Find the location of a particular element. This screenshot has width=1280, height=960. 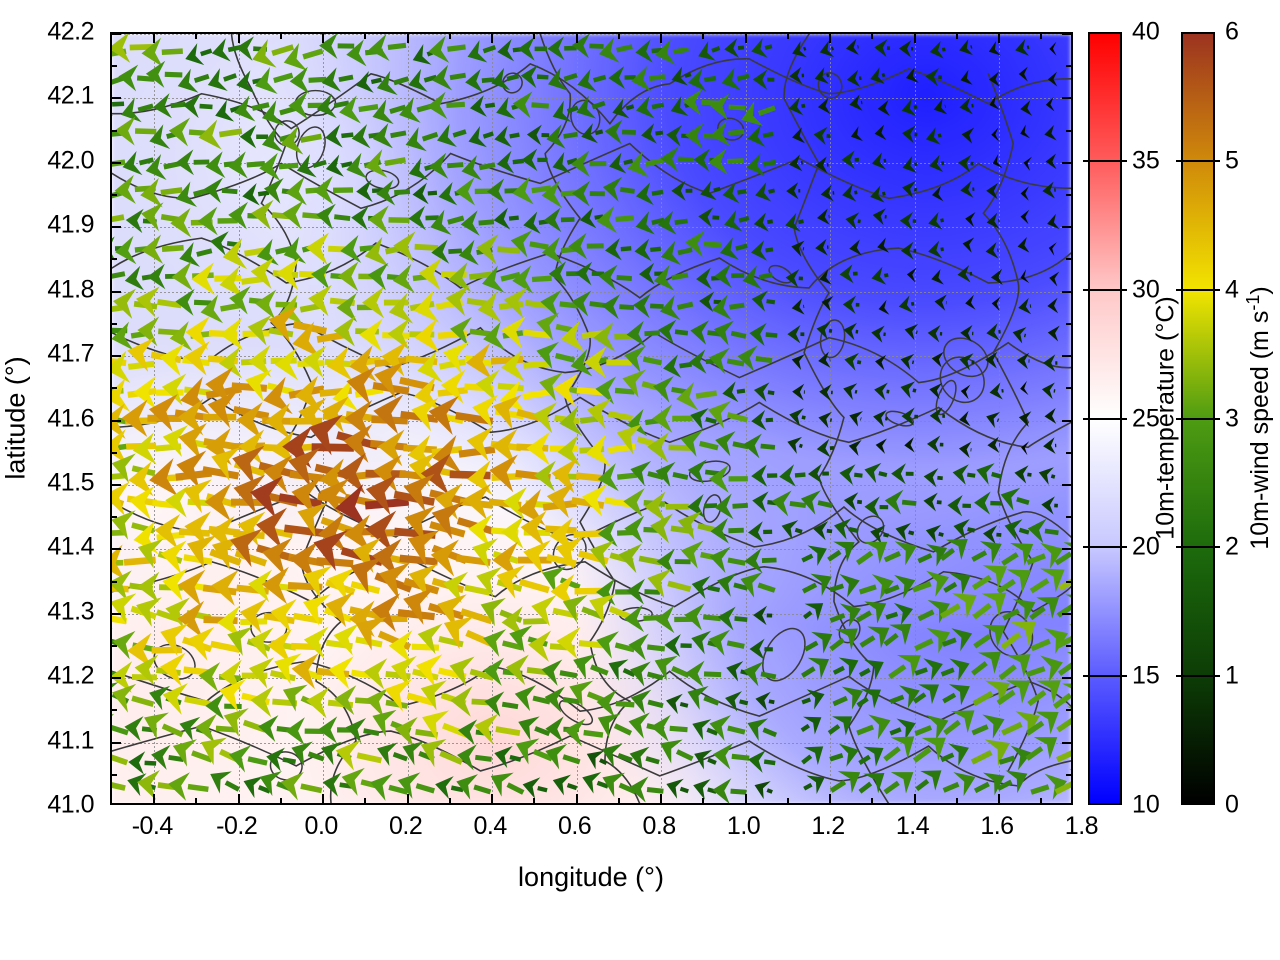

gridline-vertical is located at coordinates (831, 418).